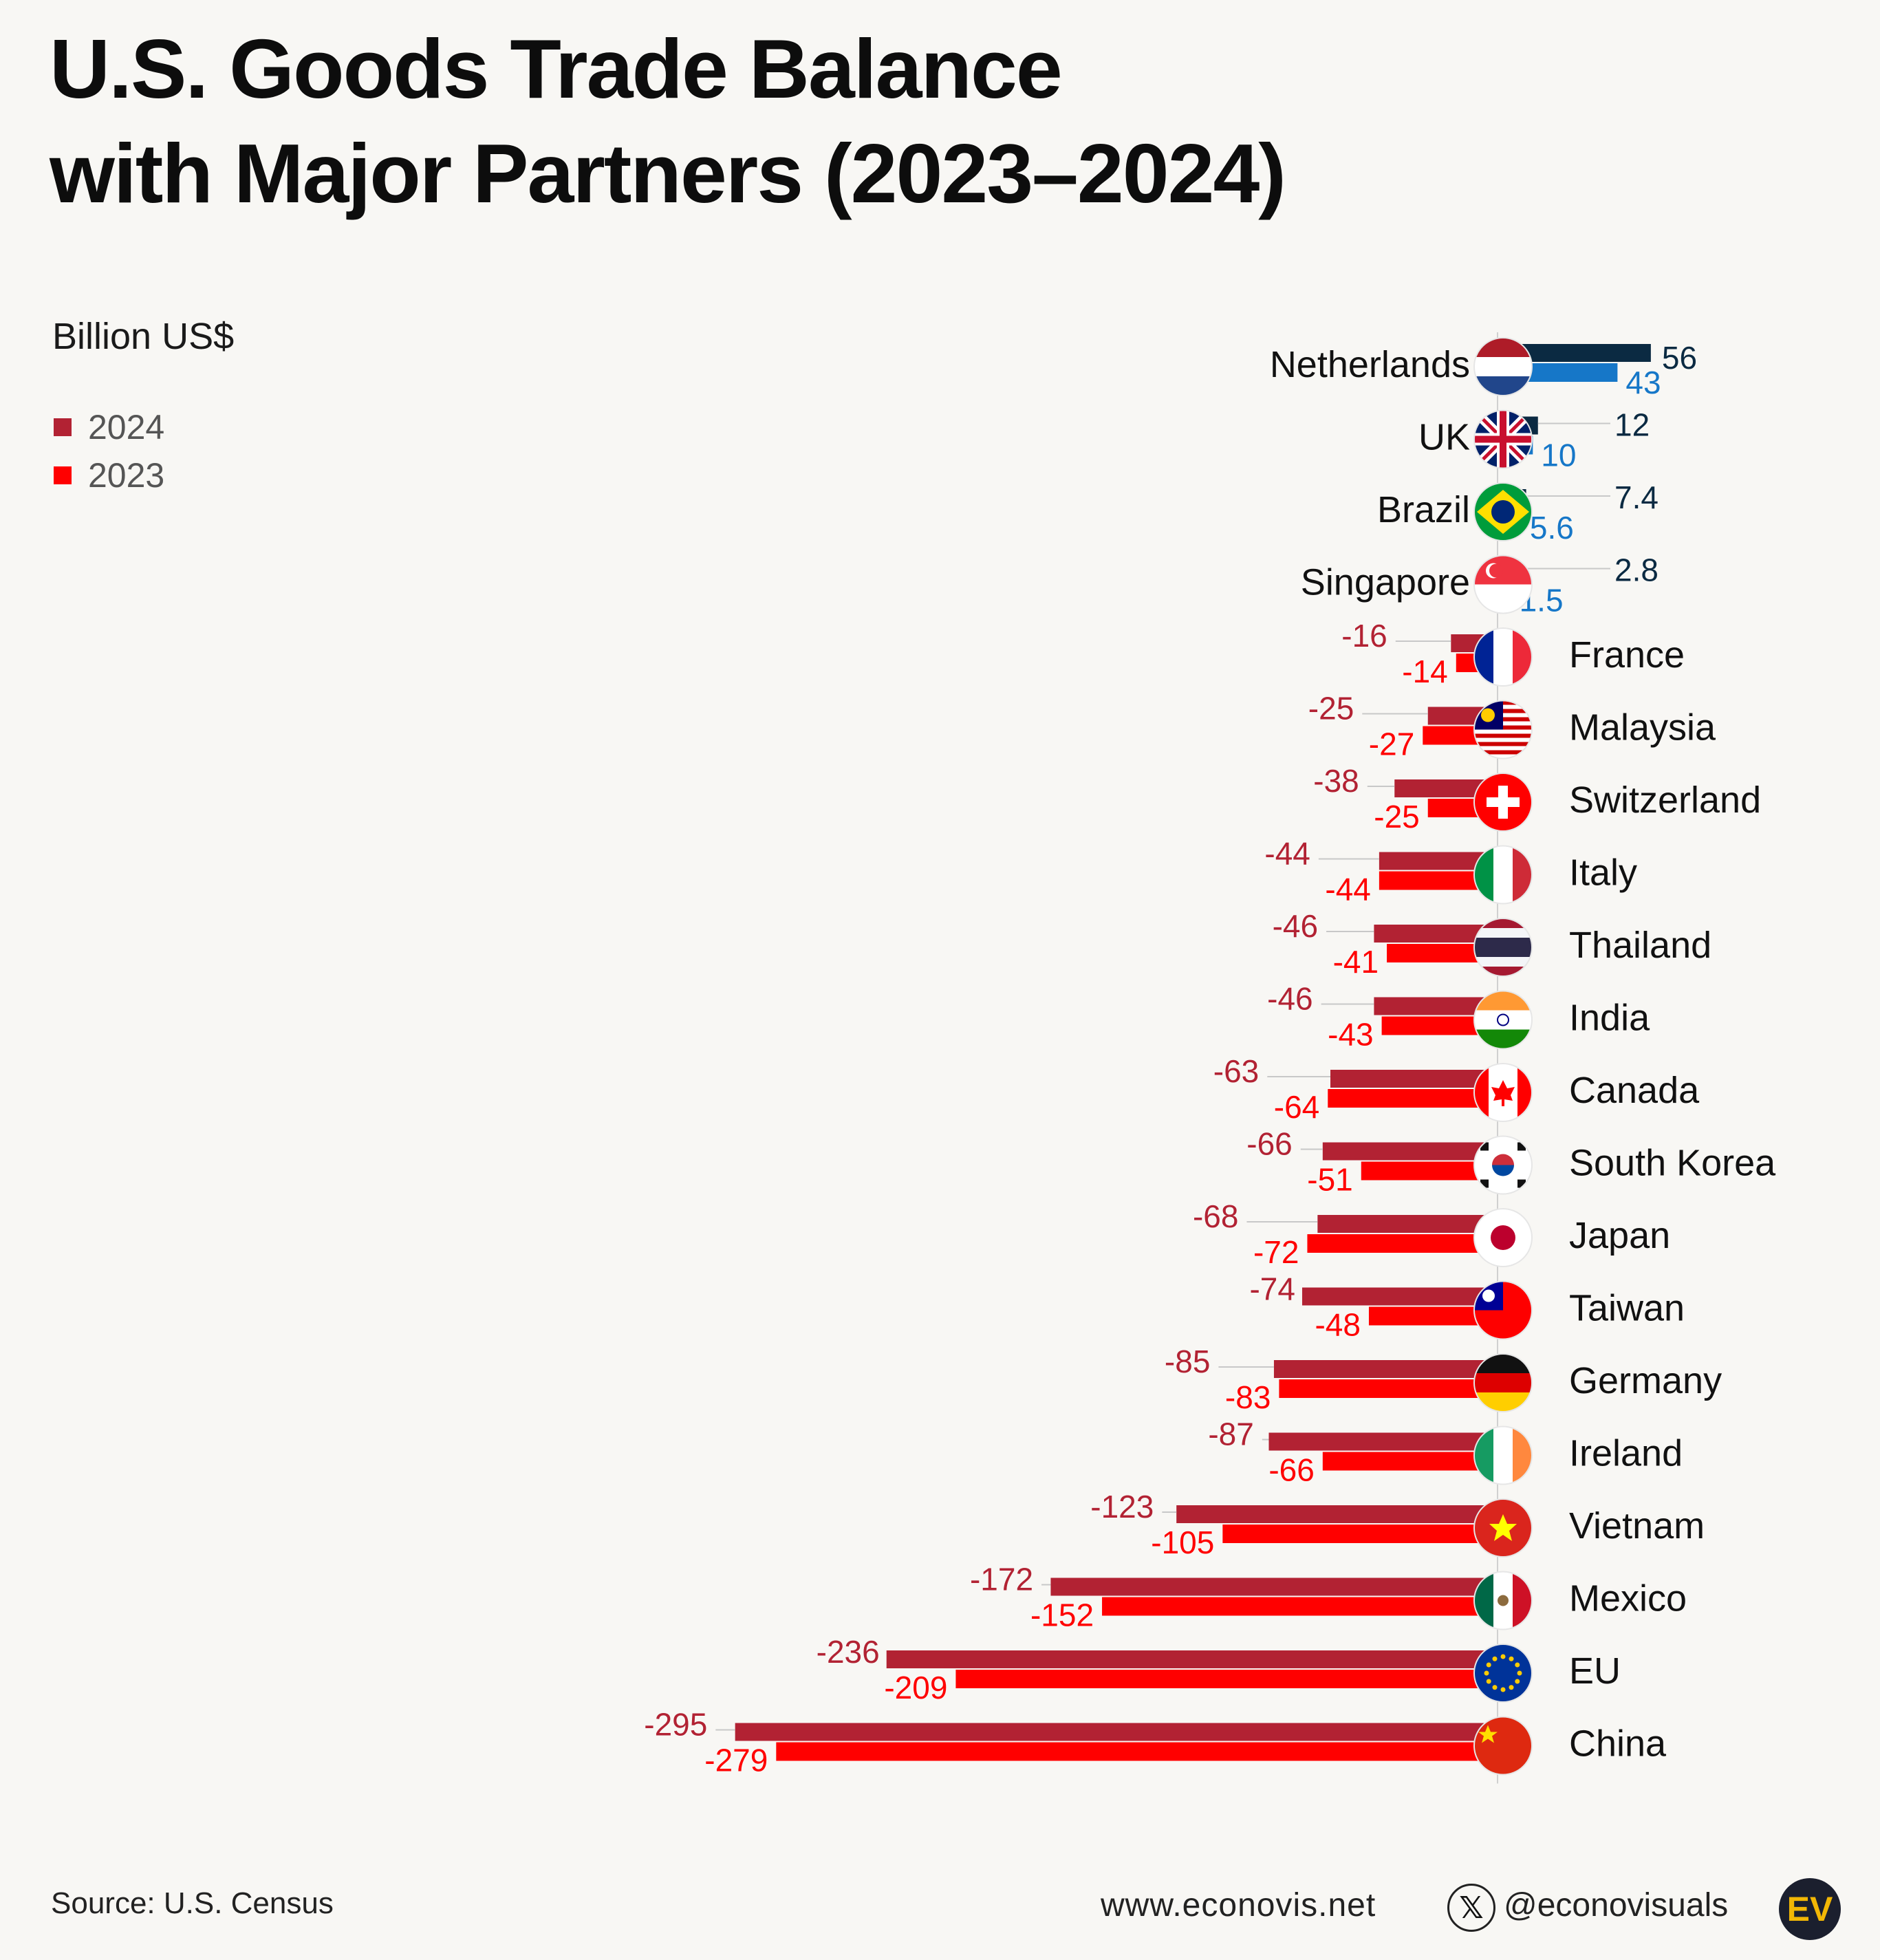 The height and width of the screenshot is (1960, 1880). Describe the element at coordinates (1636, 497) in the screenshot. I see `value-label-2024: 7.4` at that location.